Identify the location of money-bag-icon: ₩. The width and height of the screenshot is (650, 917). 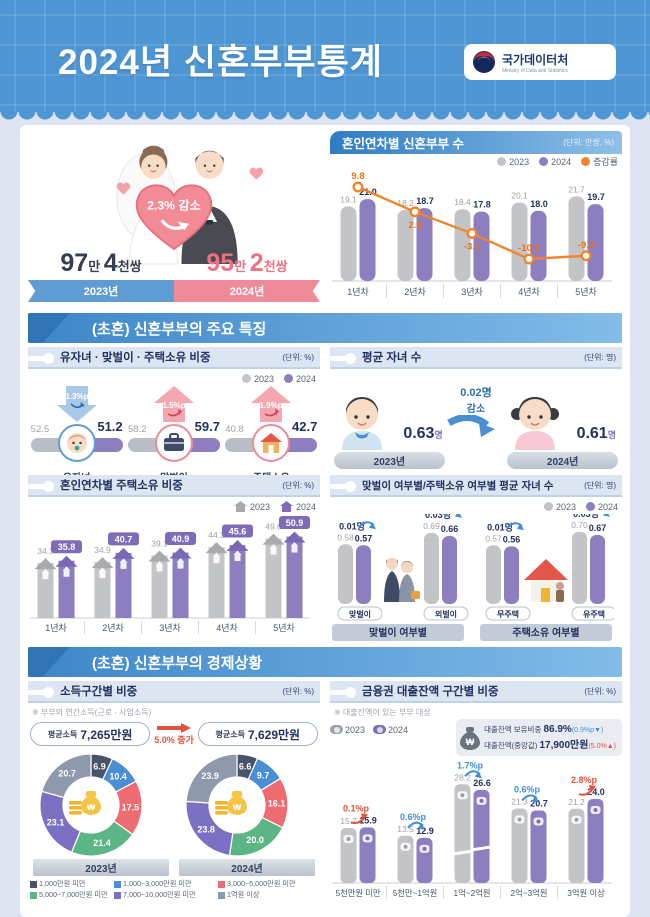
(470, 738).